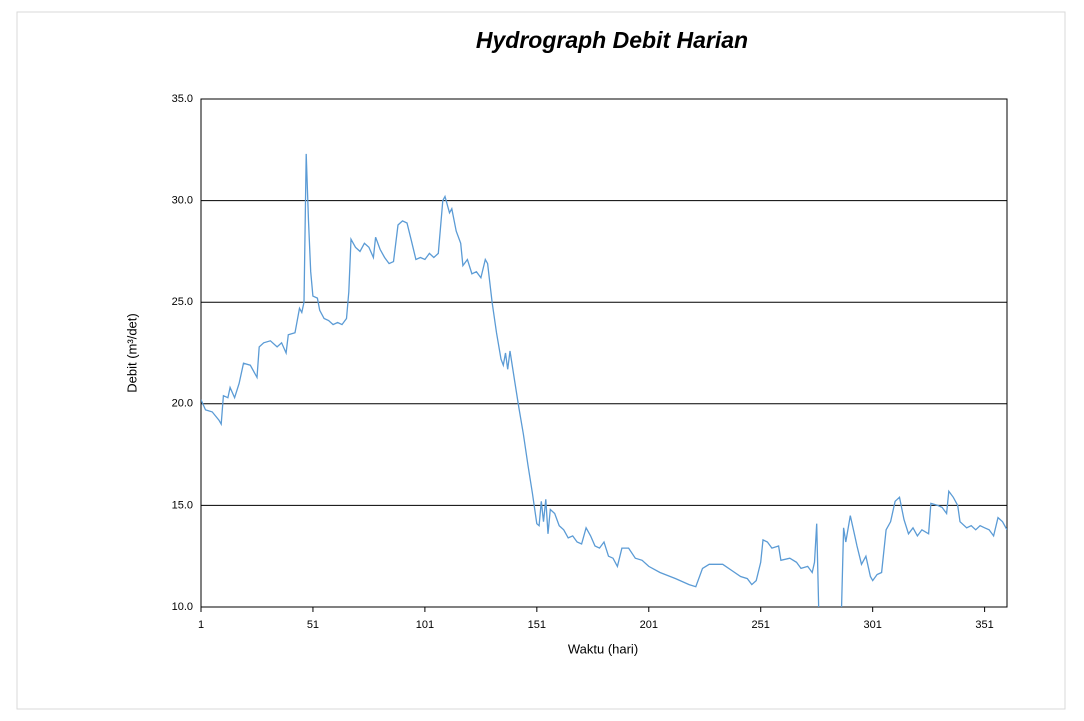 This screenshot has width=1084, height=721. I want to click on y-tick-label: 20.0, so click(182, 404).